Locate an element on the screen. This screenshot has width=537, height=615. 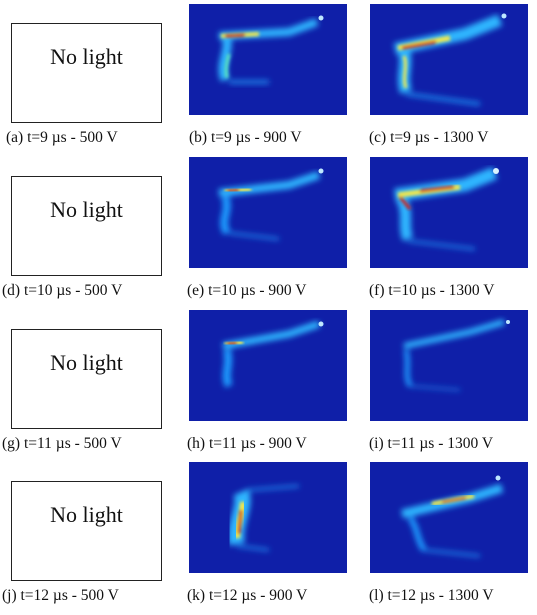
panel-caption: (e) t=10 µs - 900 V is located at coordinates (247, 290).